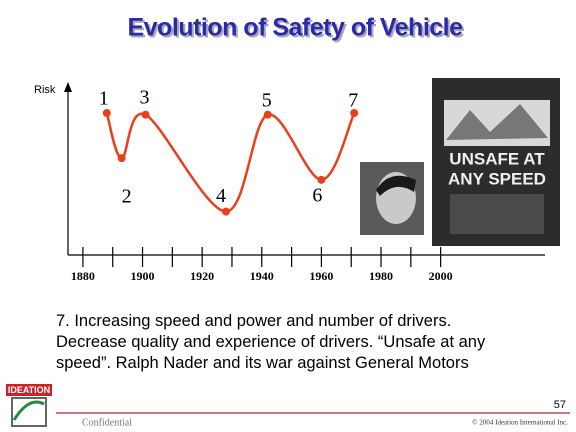 The width and height of the screenshot is (576, 432). I want to click on book-title-2: ANY SPEED, so click(497, 178).